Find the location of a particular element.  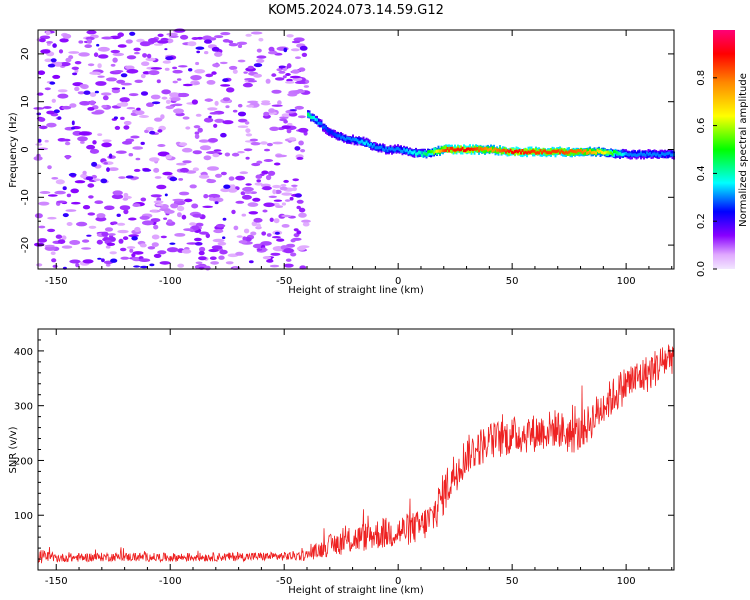

signal-track is located at coordinates (491, 135).